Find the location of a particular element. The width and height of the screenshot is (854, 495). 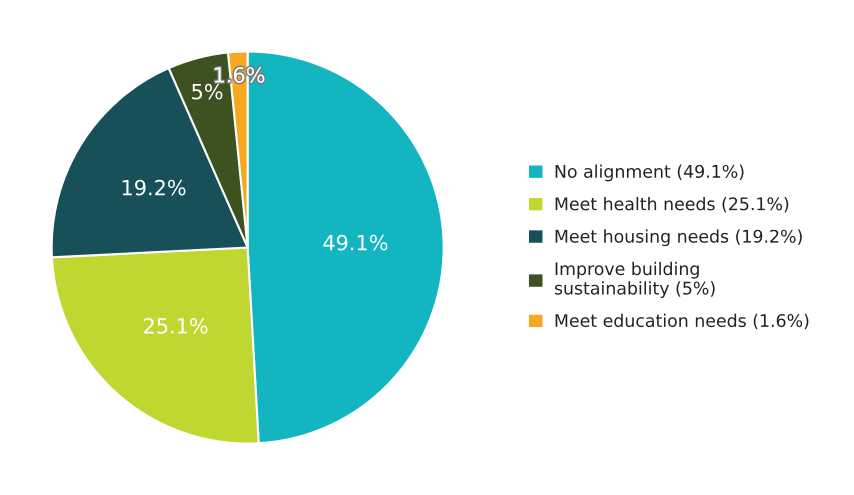

data-label: 49.1% is located at coordinates (355, 242).